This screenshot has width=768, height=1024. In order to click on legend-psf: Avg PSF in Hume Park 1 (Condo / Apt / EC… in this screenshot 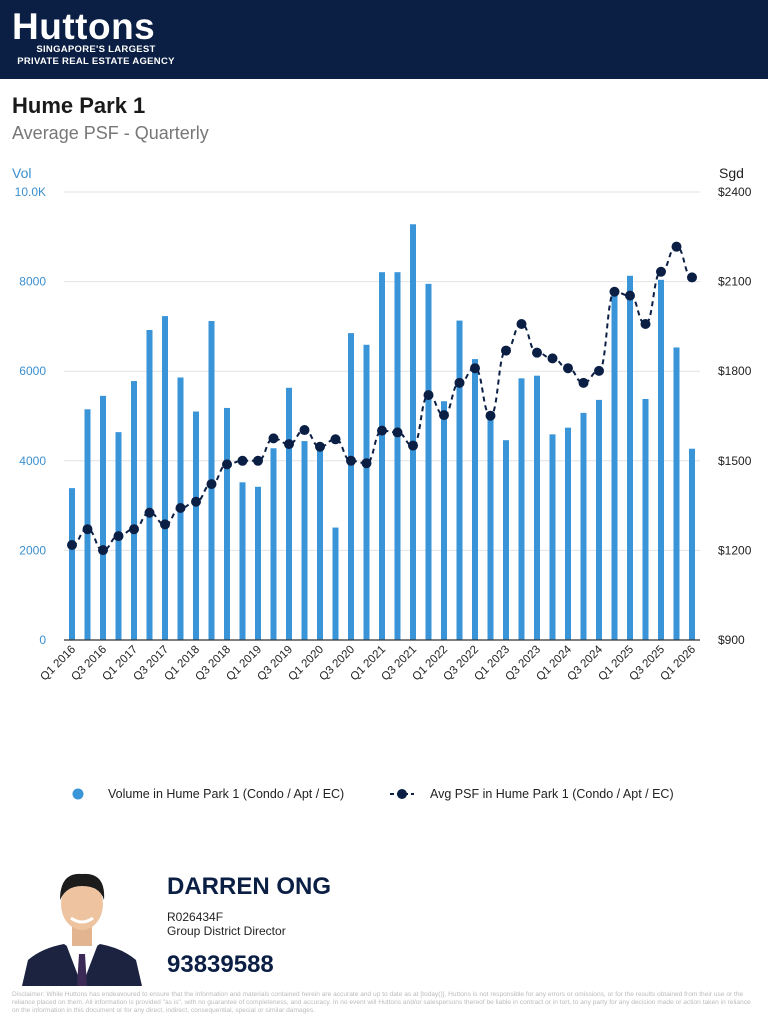, I will do `click(532, 794)`.